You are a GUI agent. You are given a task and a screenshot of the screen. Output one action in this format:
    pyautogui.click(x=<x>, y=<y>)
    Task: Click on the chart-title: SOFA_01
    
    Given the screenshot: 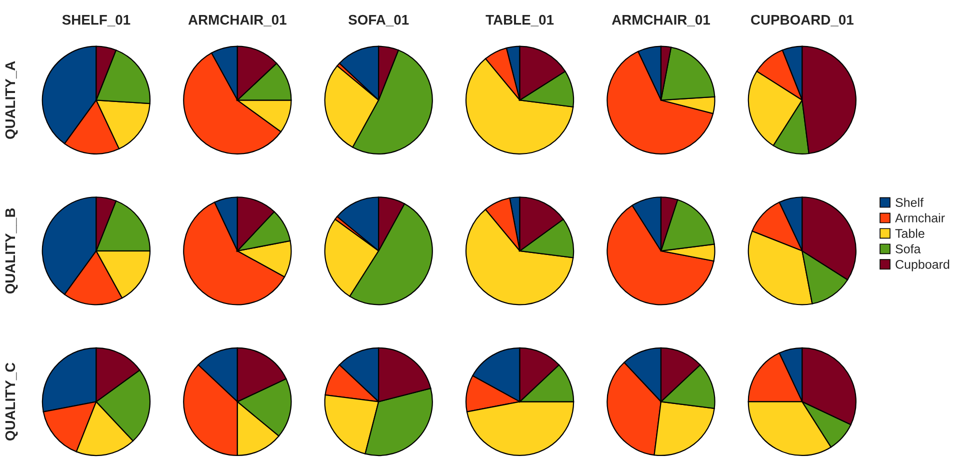 What is the action you would take?
    pyautogui.click(x=378, y=20)
    